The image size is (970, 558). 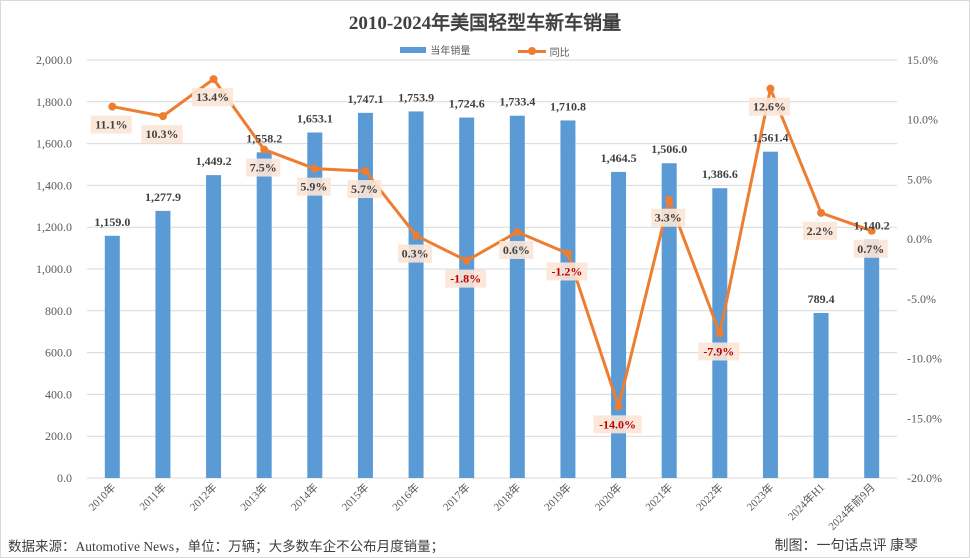 I want to click on bar-data-label: 1,710.8, so click(x=568, y=106).